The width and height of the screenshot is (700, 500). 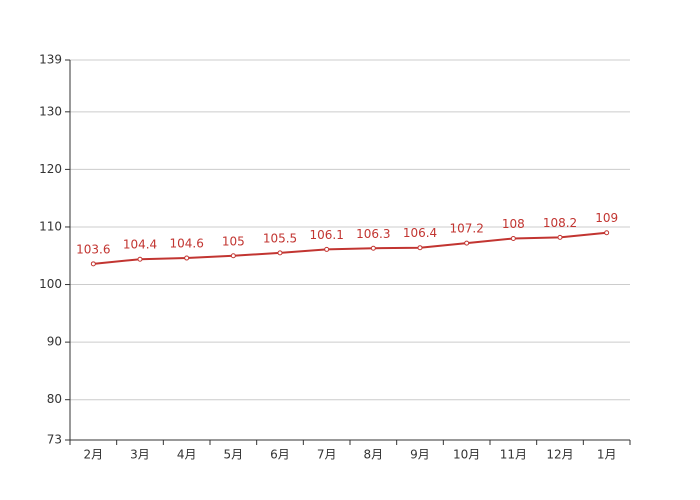 I want to click on y-tick-label: 110, so click(x=50, y=226).